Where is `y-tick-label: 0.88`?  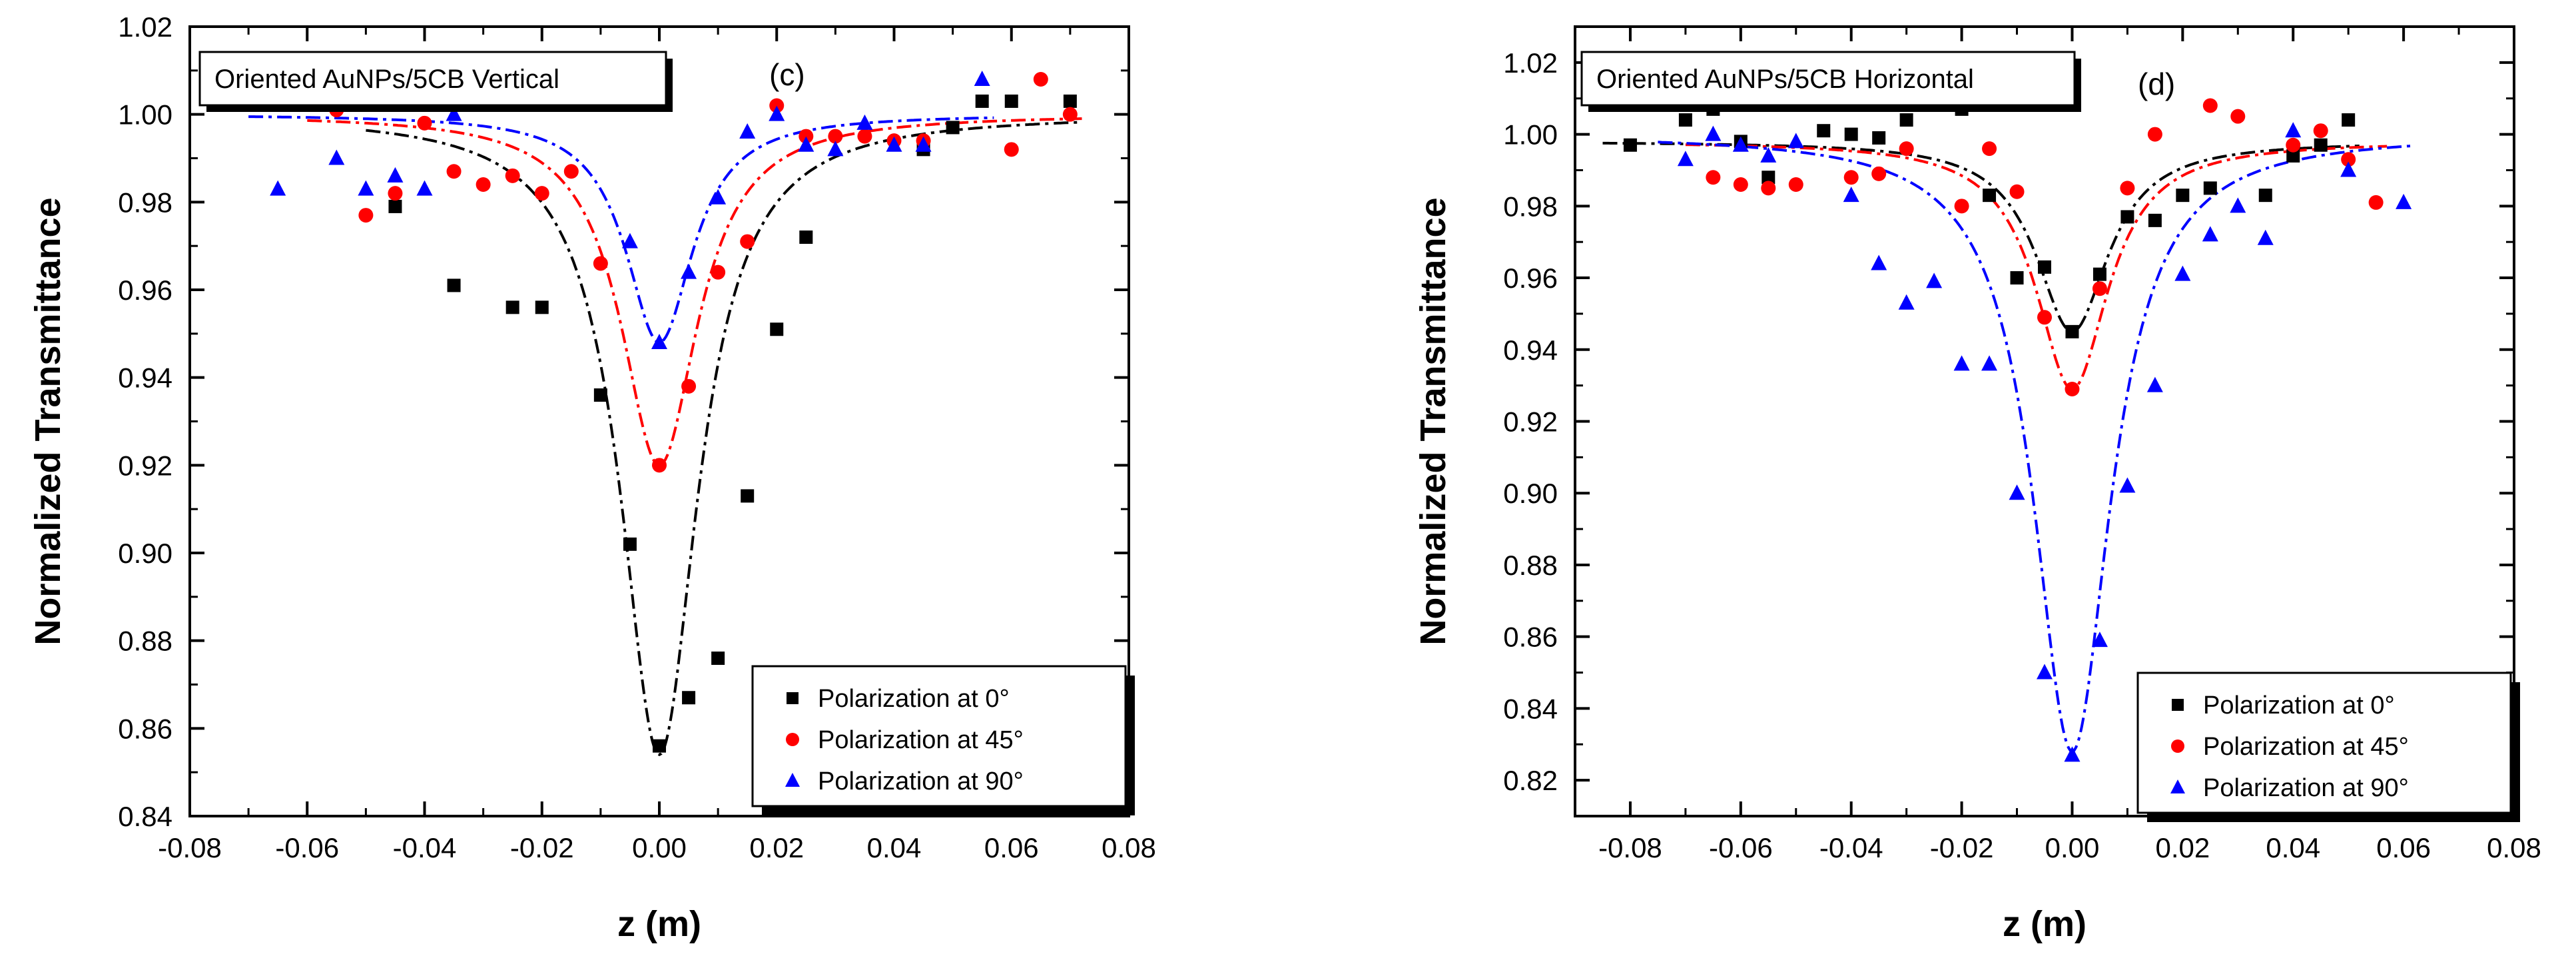 y-tick-label: 0.88 is located at coordinates (1530, 565).